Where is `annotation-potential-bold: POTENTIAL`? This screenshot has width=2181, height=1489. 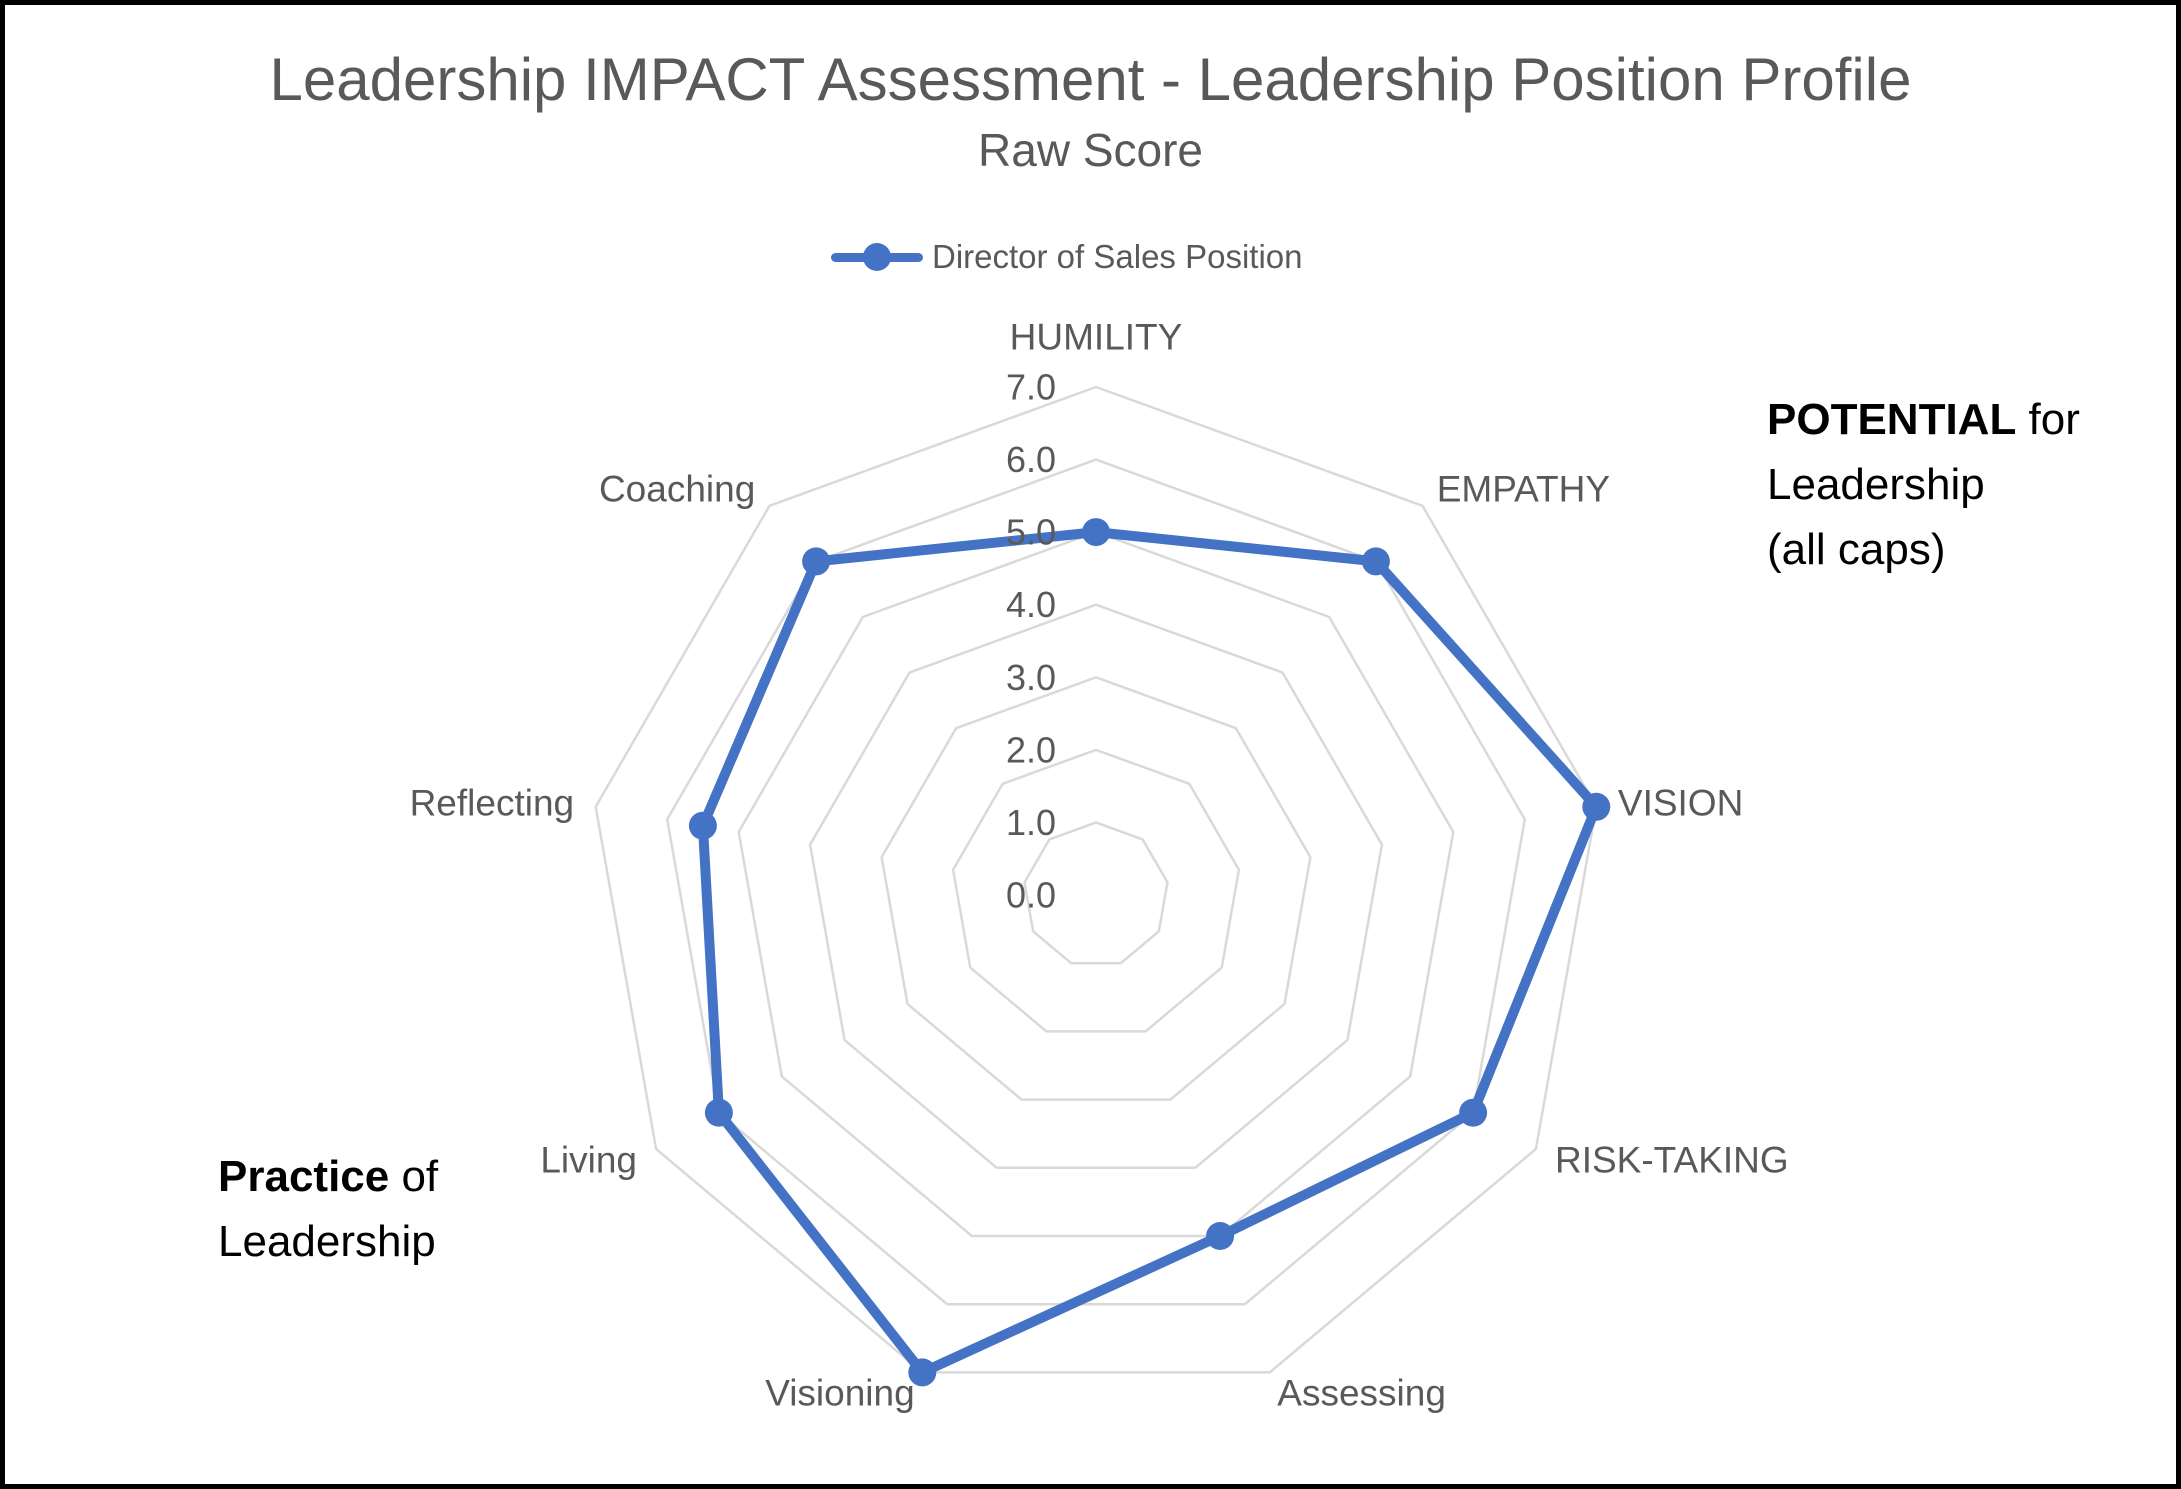 annotation-potential-bold: POTENTIAL is located at coordinates (1892, 419).